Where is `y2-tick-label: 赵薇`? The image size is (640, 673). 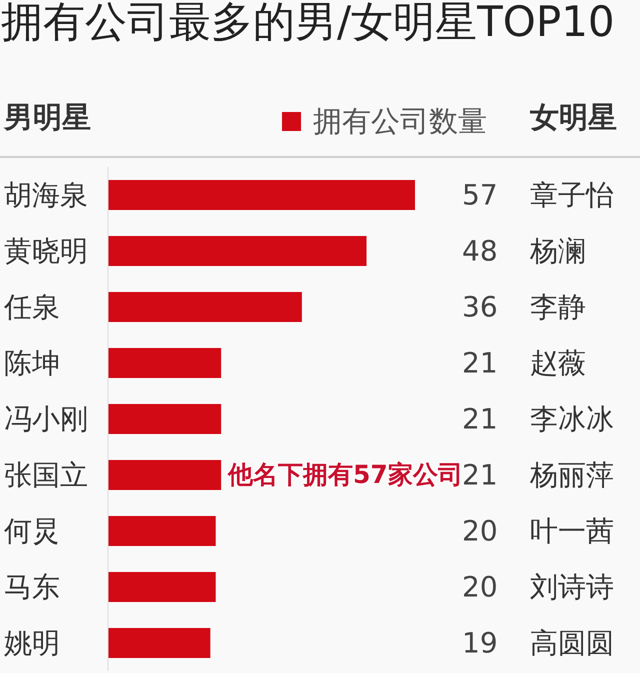 y2-tick-label: 赵薇 is located at coordinates (558, 363).